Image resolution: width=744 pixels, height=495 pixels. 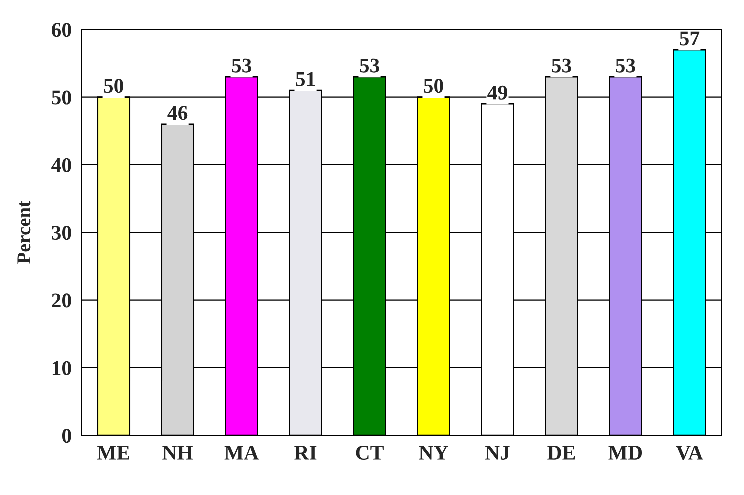 What do you see at coordinates (498, 93) in the screenshot?
I see `data-label: 49` at bounding box center [498, 93].